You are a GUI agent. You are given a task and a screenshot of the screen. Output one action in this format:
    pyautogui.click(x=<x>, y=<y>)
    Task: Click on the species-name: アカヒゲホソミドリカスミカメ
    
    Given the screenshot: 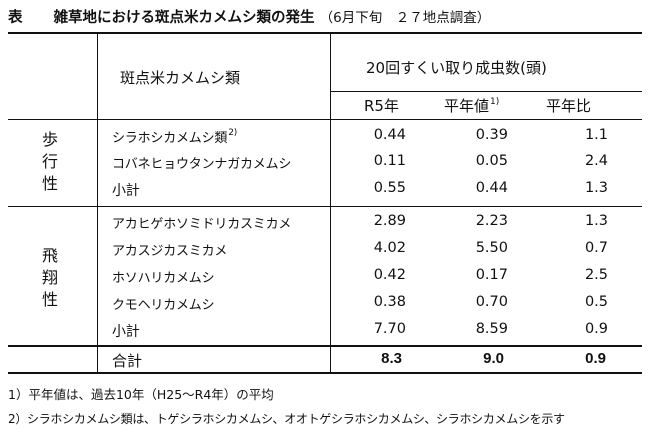 What is the action you would take?
    pyautogui.click(x=202, y=224)
    